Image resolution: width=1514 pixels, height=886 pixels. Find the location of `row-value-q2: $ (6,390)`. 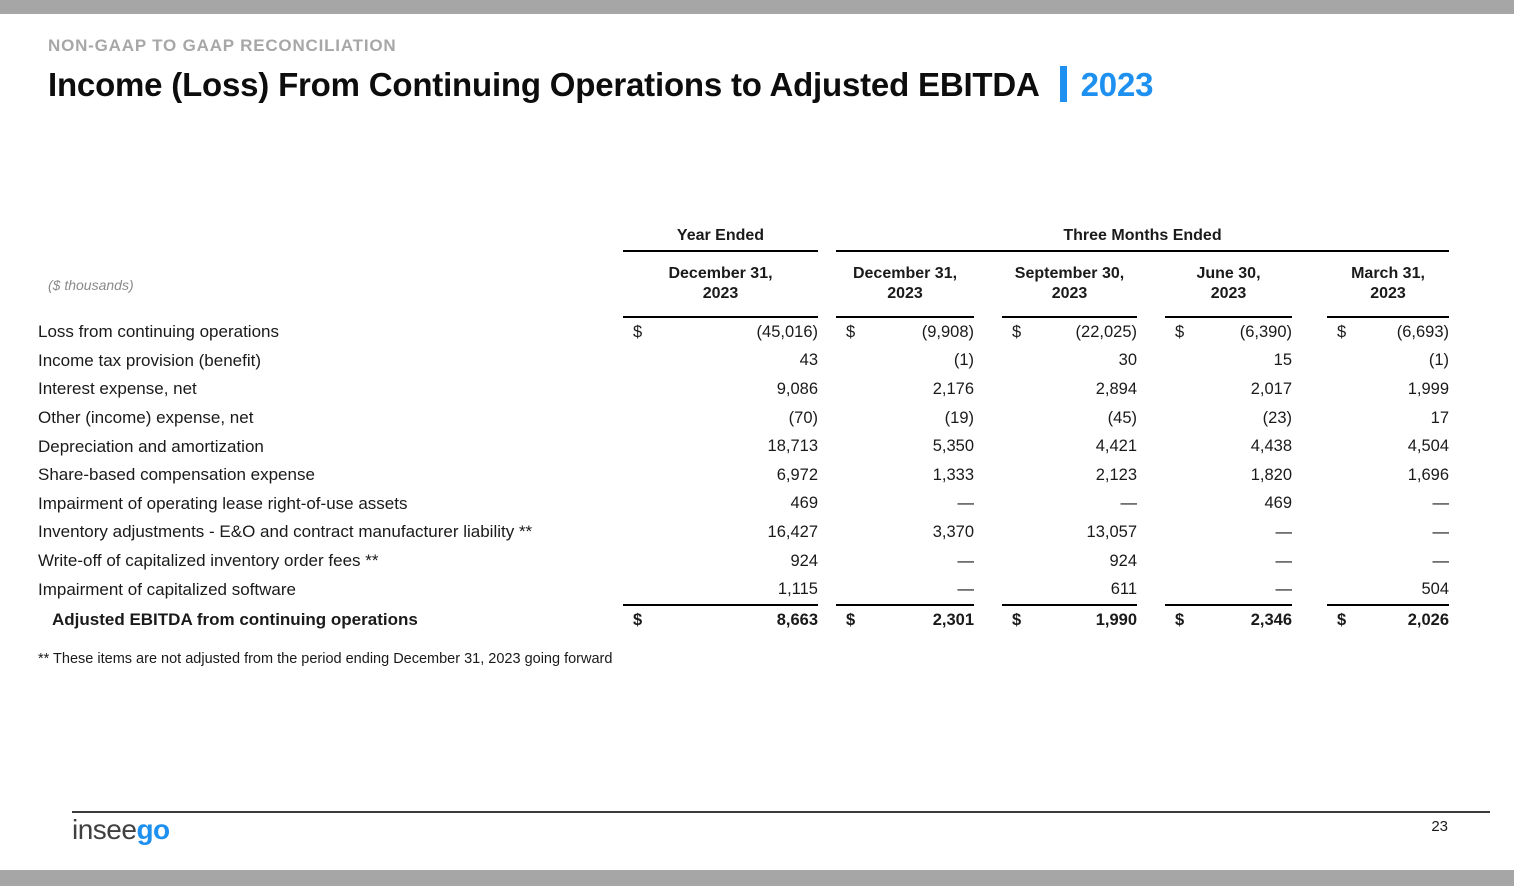

row-value-q2: $ (6,390) is located at coordinates (1233, 331).